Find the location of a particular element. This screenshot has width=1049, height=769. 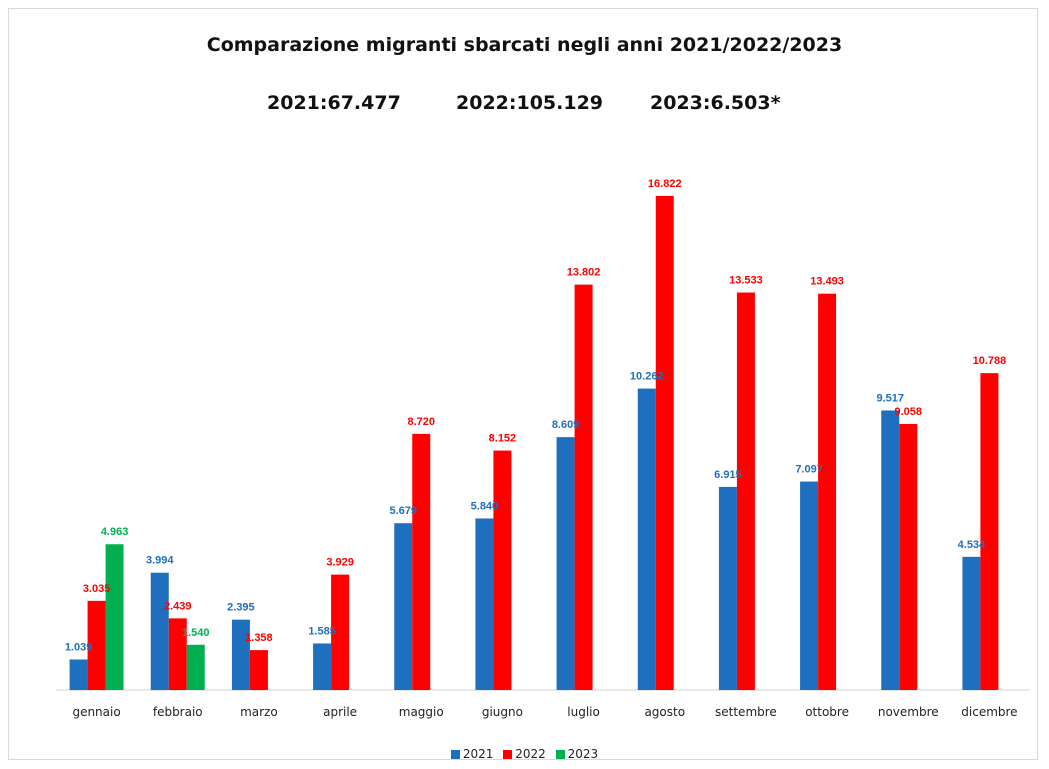

x-tick-label-ottobre: ottobre is located at coordinates (827, 712).